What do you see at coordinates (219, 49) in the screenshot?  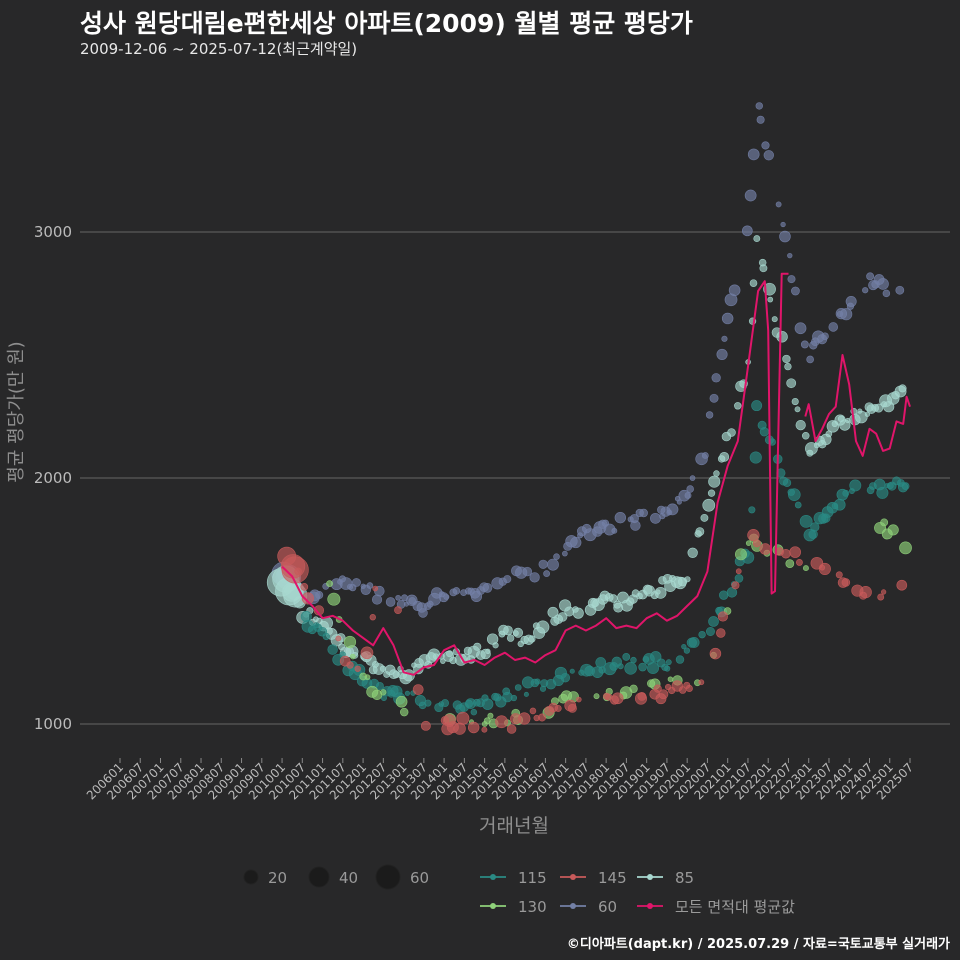 I see `chart-subtitle: 2009-12-06 ~ 2025-07-12(최근계약일)` at bounding box center [219, 49].